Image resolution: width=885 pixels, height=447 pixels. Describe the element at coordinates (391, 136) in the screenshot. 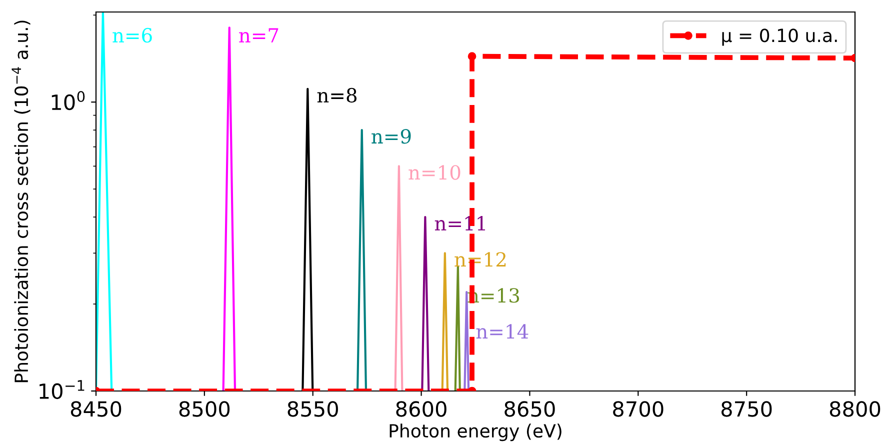

I see `annotation: n=9` at that location.